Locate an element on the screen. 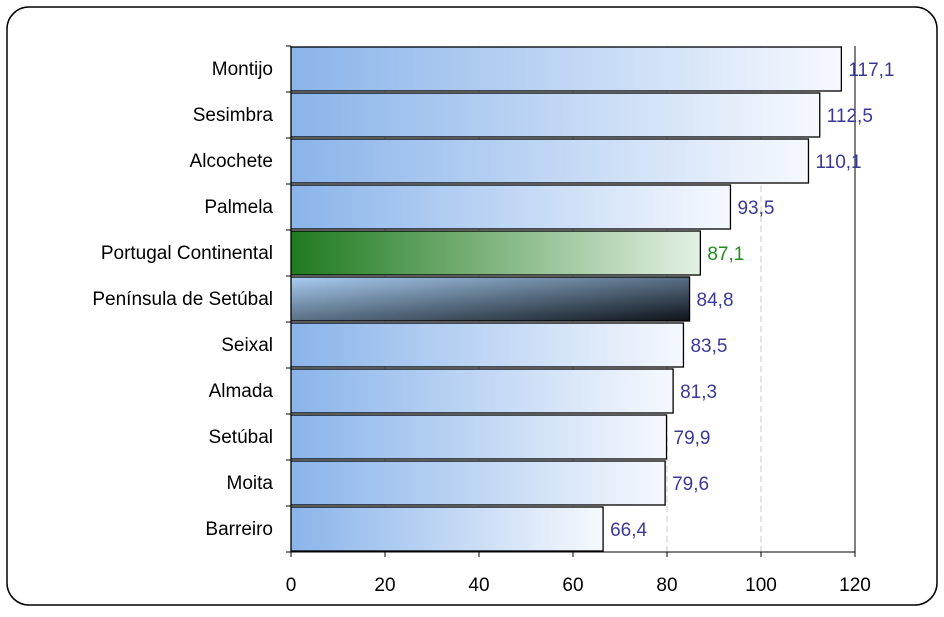 This screenshot has height=617, width=944. y-tick-label: Sesimbra is located at coordinates (233, 115).